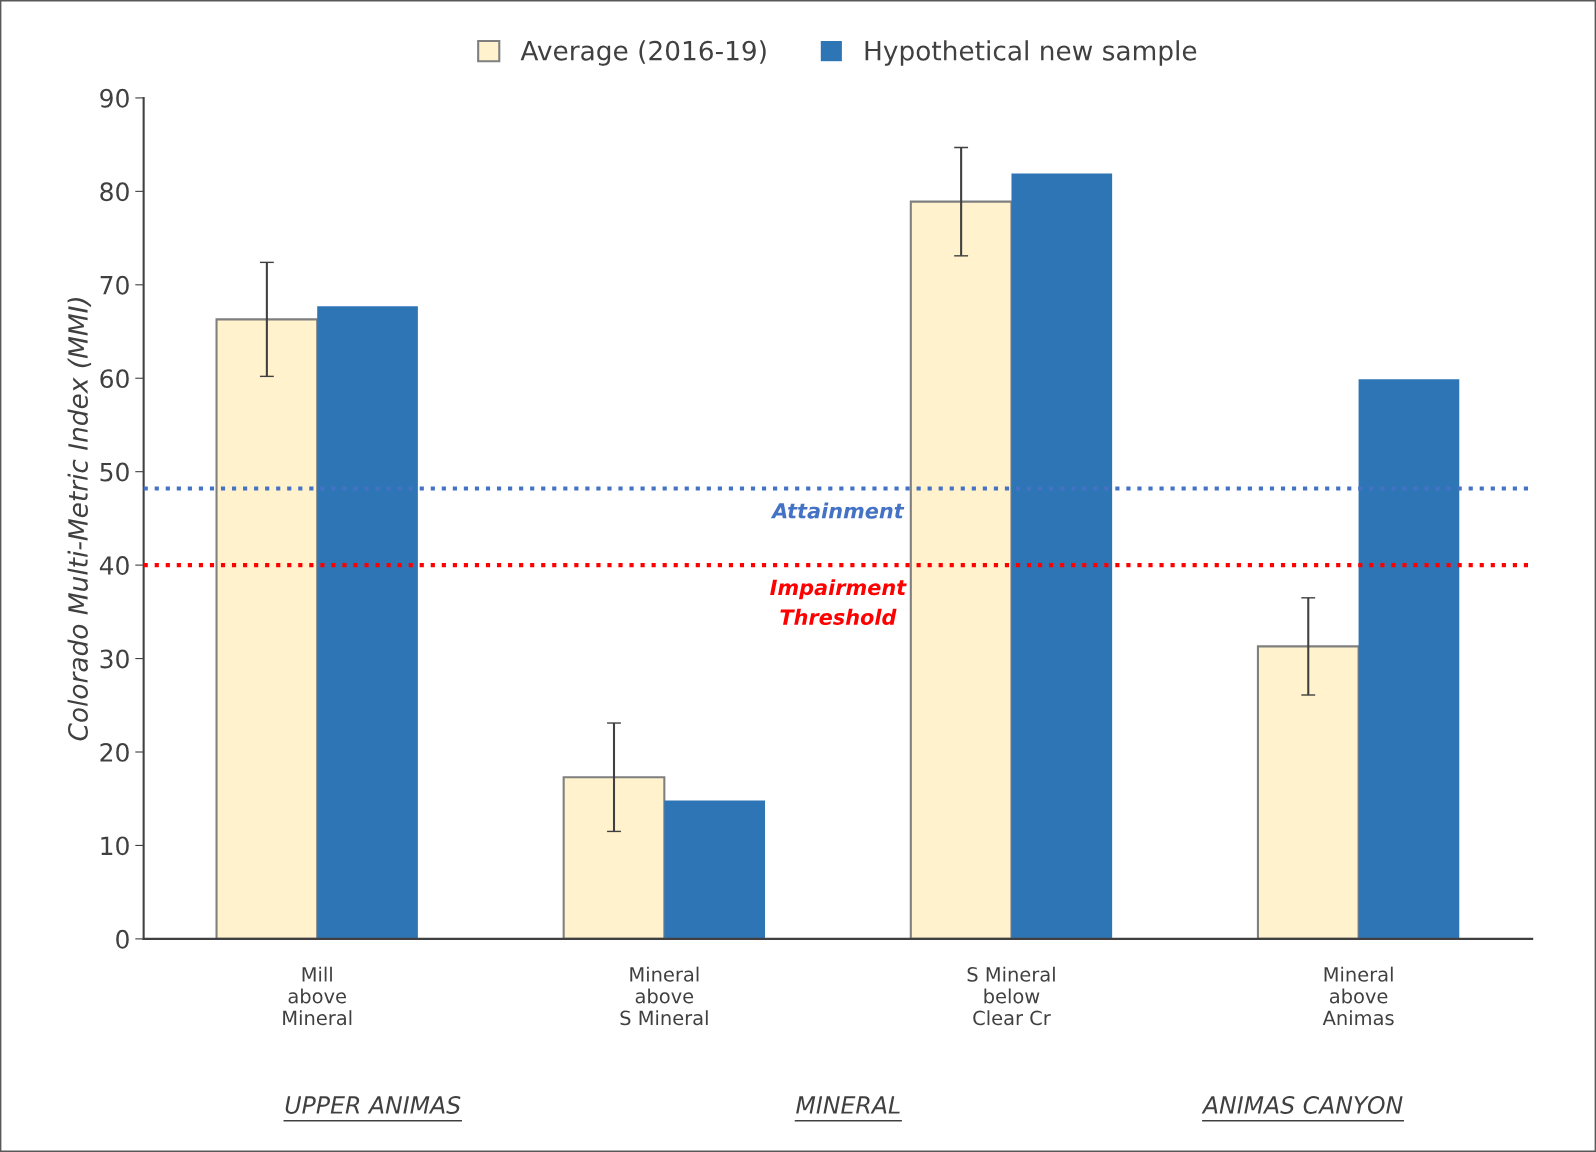 The image size is (1596, 1152). I want to click on ref-line-label: Impairment Threshold, so click(838, 602).